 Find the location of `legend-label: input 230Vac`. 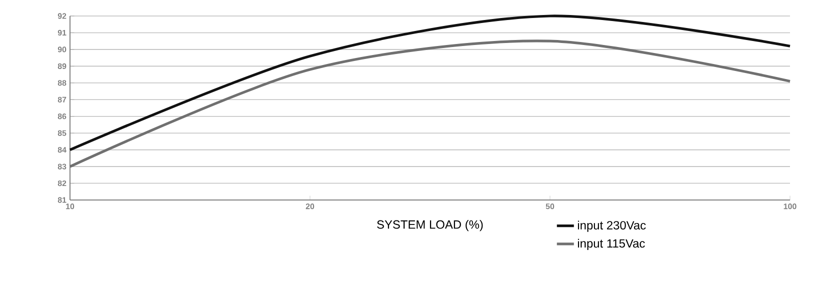

legend-label: input 230Vac is located at coordinates (612, 226).